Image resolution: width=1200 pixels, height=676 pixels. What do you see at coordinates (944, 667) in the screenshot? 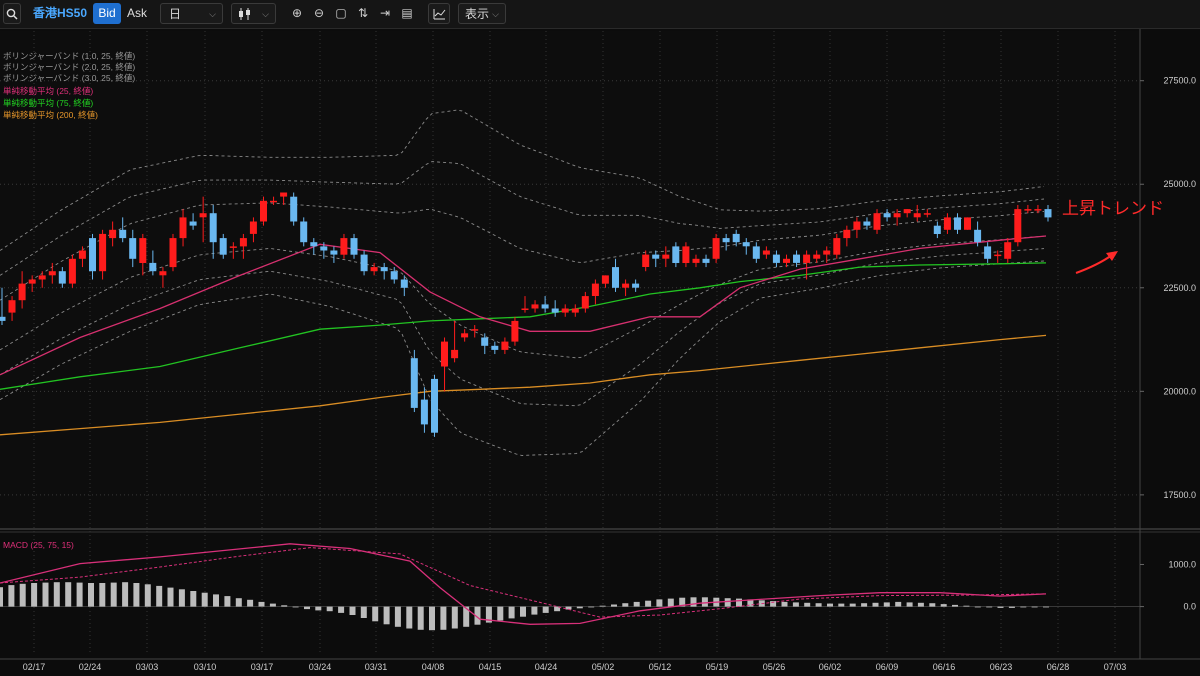
I see `x-tick-label: 06/16` at bounding box center [944, 667].